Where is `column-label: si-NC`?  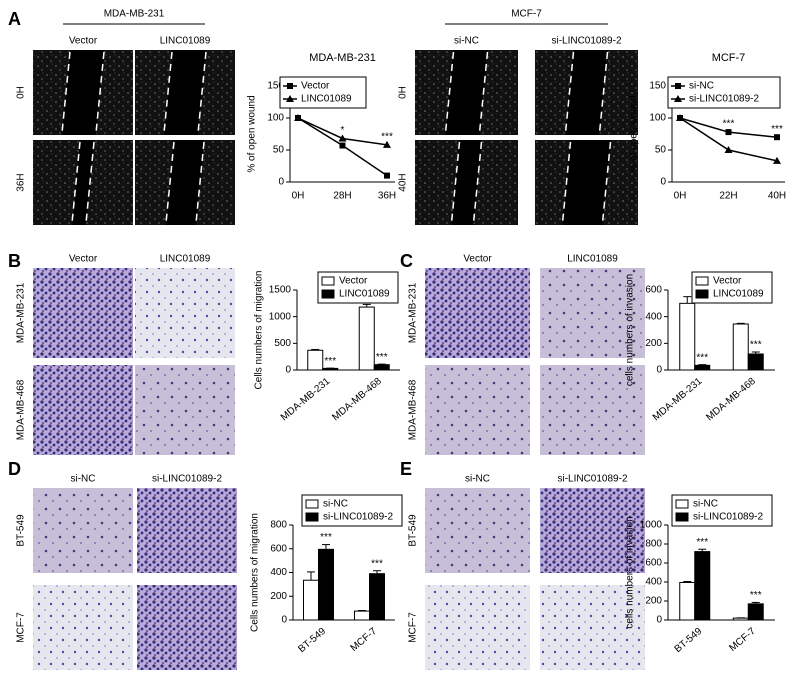 column-label: si-NC is located at coordinates (477, 479).